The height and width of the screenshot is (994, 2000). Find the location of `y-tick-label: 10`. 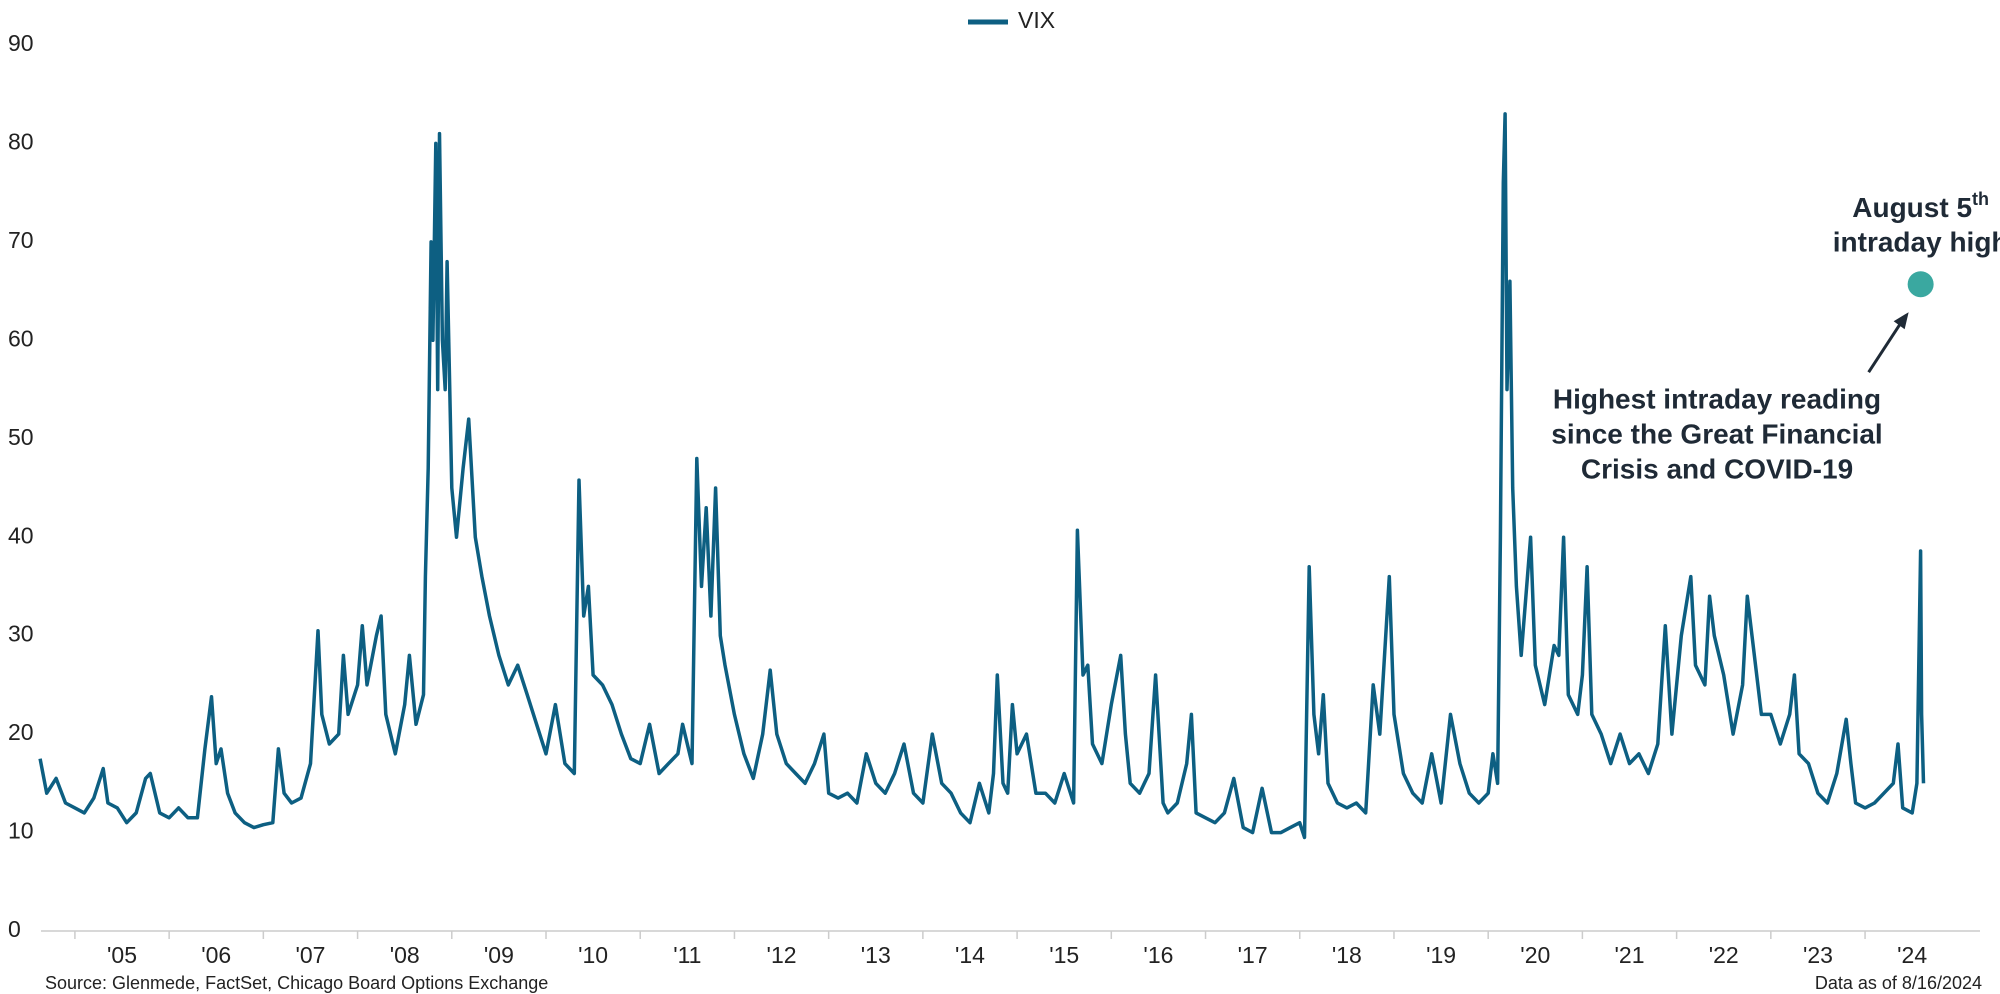

y-tick-label: 10 is located at coordinates (21, 831).